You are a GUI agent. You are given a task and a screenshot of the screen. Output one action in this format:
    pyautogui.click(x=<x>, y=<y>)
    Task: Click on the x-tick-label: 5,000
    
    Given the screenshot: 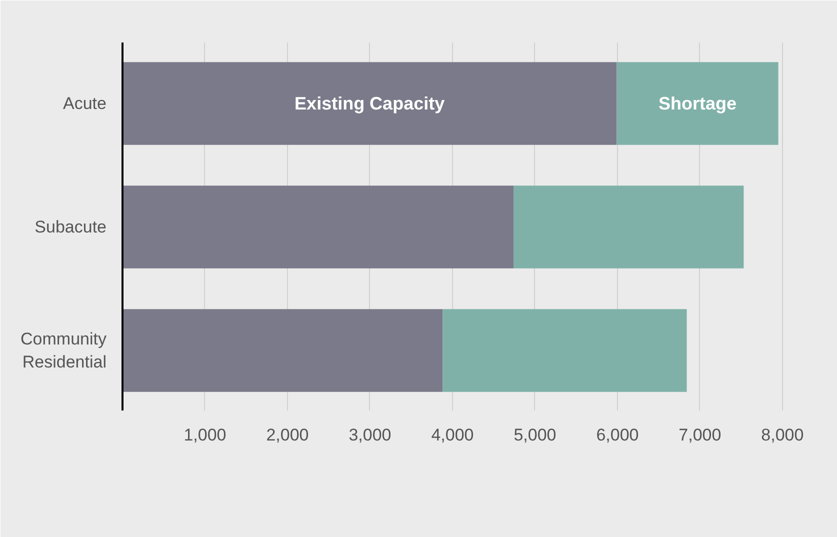 What is the action you would take?
    pyautogui.click(x=535, y=435)
    